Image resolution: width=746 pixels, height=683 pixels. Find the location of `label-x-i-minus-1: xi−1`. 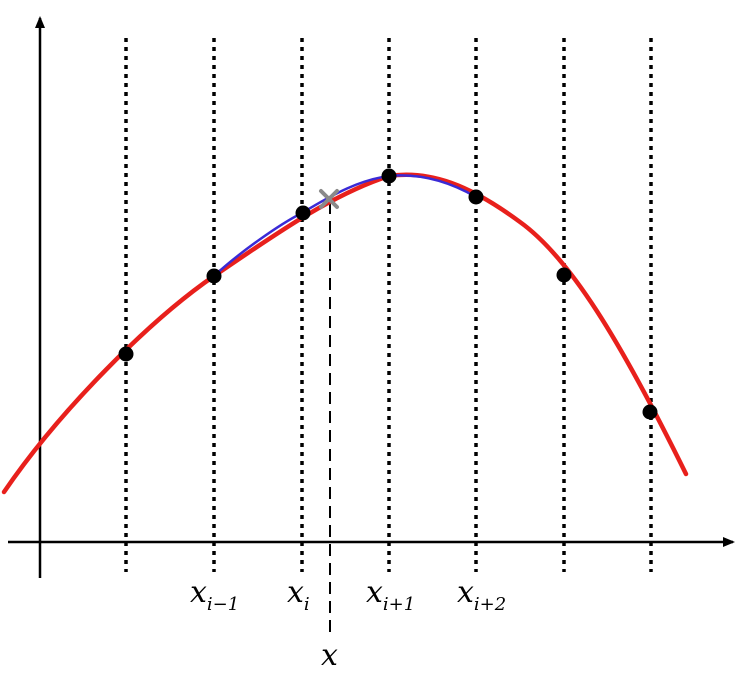

label-x-i-minus-1: xi−1 is located at coordinates (214, 595).